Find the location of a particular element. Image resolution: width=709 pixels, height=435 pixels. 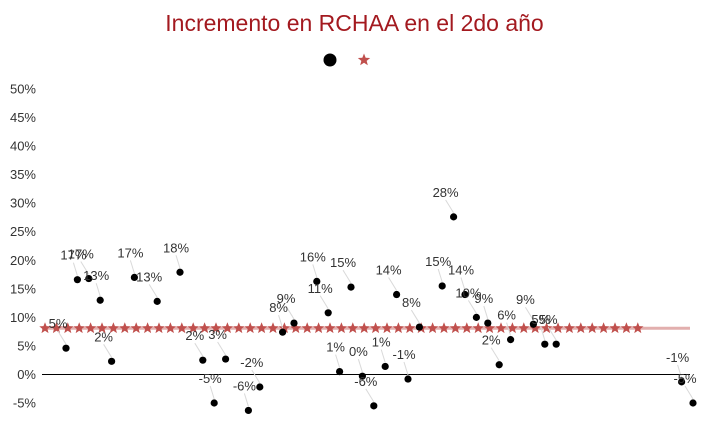

legend-star-marker is located at coordinates (364, 59).